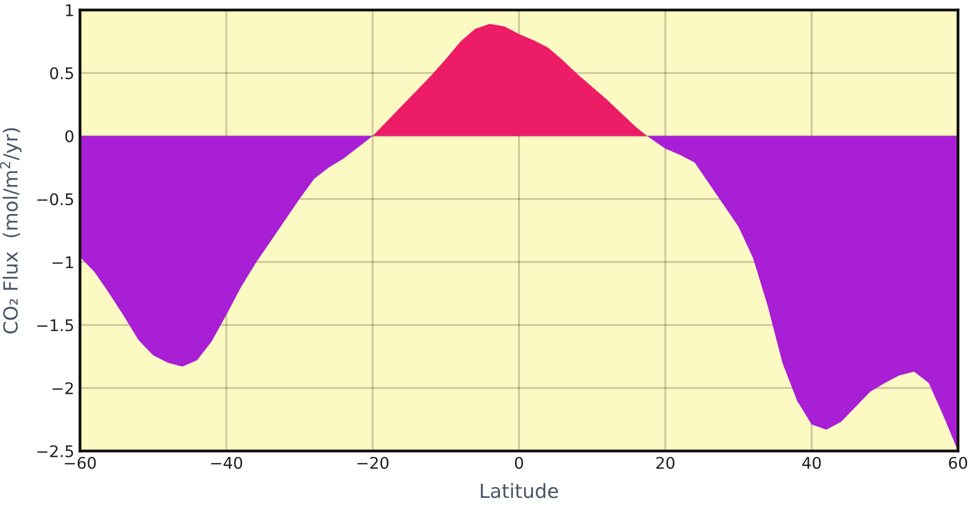 This screenshot has height=515, width=972. Describe the element at coordinates (69, 10) in the screenshot. I see `y-tick-label: 1` at that location.